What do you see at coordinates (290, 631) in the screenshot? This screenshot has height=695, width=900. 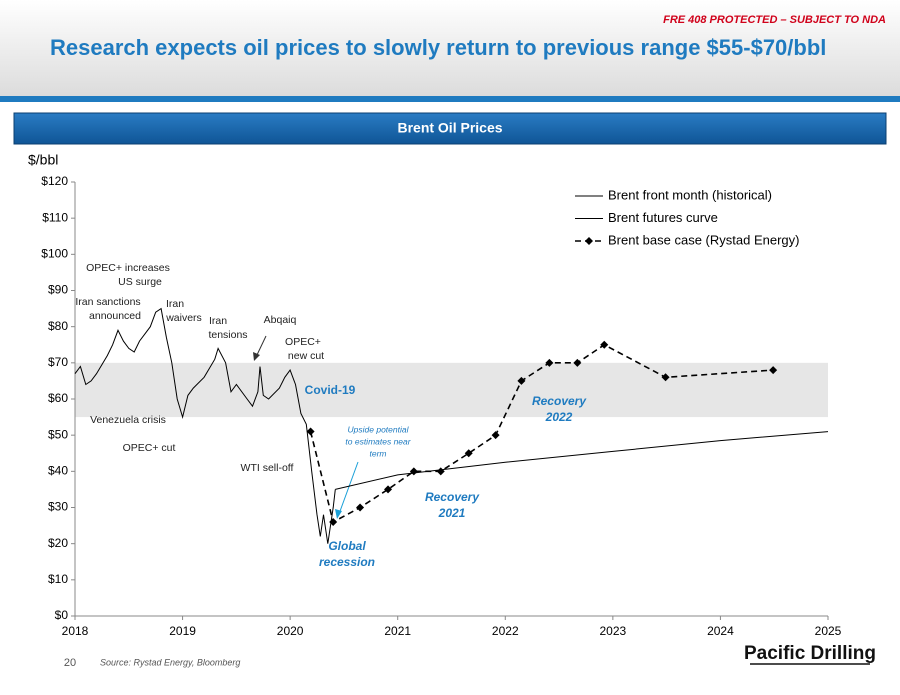 I see `x-tick-label: 2020` at bounding box center [290, 631].